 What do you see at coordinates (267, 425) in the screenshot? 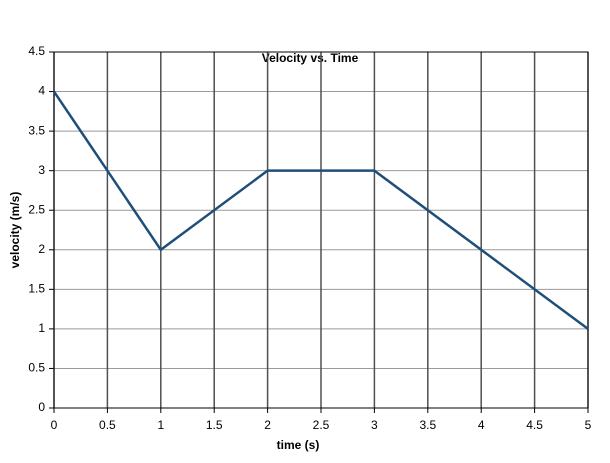
I see `x-tick-label: 2` at bounding box center [267, 425].